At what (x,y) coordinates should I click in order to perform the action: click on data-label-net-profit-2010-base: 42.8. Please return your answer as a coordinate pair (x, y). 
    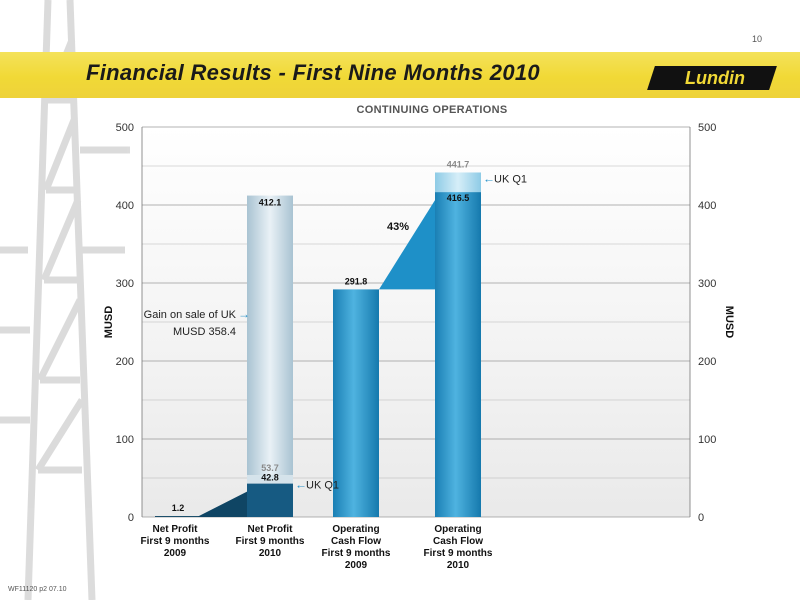
    Looking at the image, I should click on (270, 478).